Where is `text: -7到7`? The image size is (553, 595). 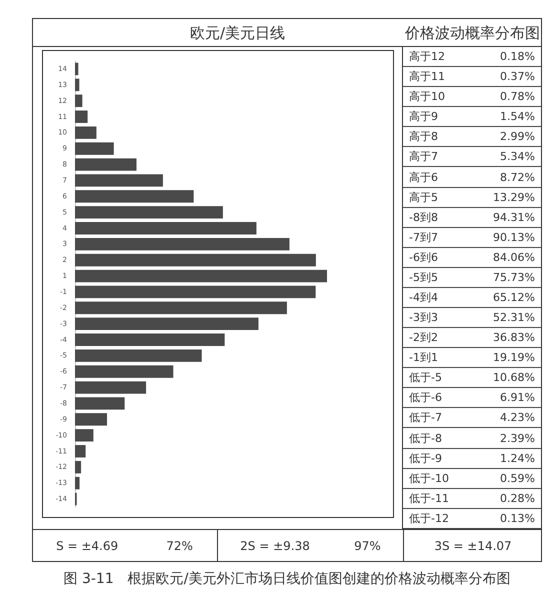
text: -7到7 is located at coordinates (423, 237).